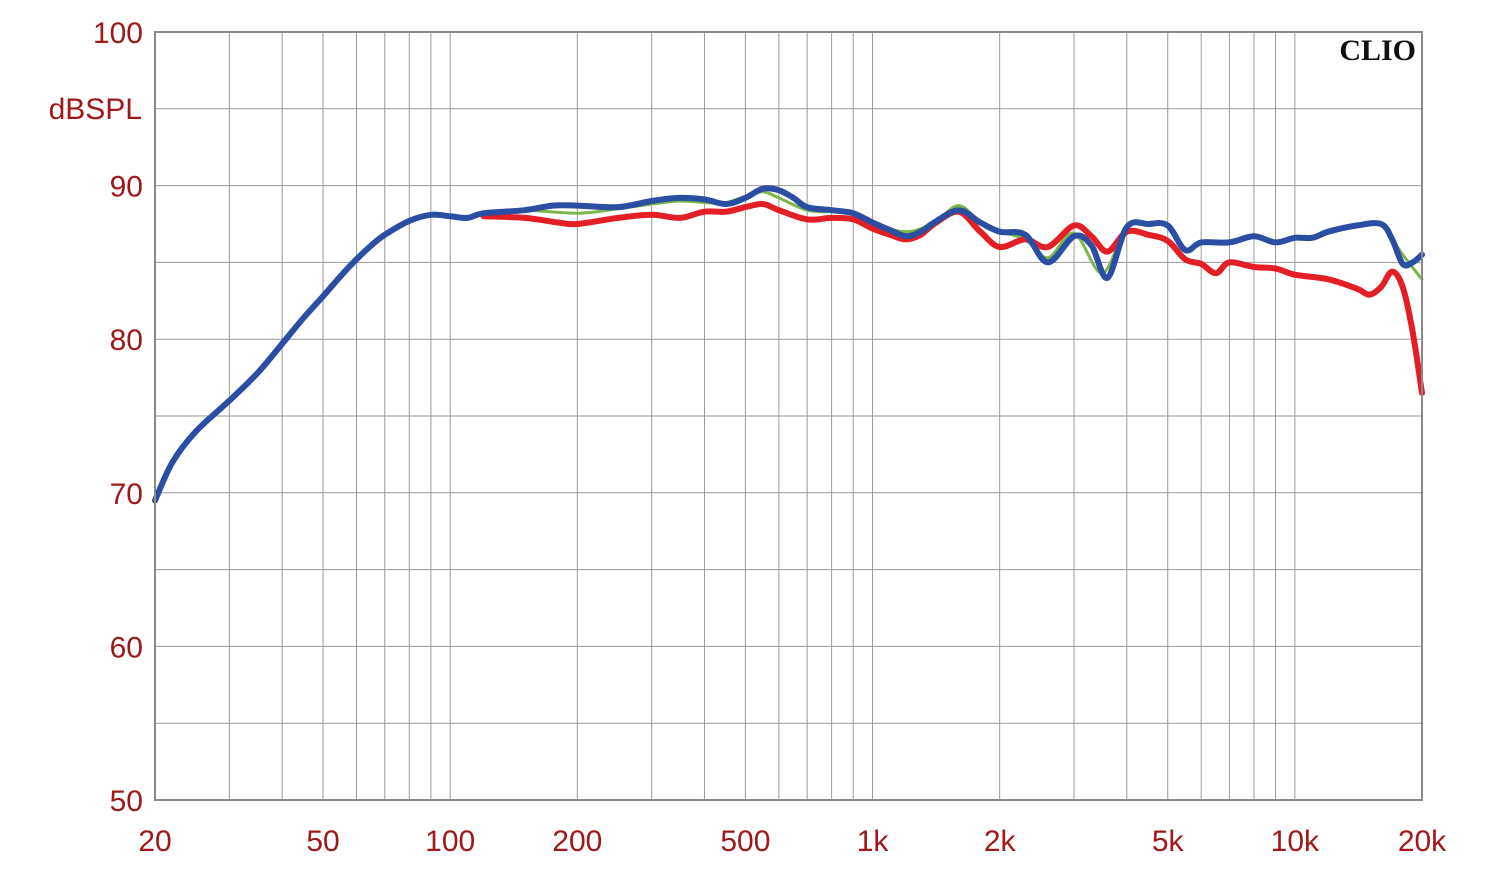 This screenshot has width=1500, height=877. Describe the element at coordinates (95, 109) in the screenshot. I see `y-axis-unit-label: dBSPL` at that location.